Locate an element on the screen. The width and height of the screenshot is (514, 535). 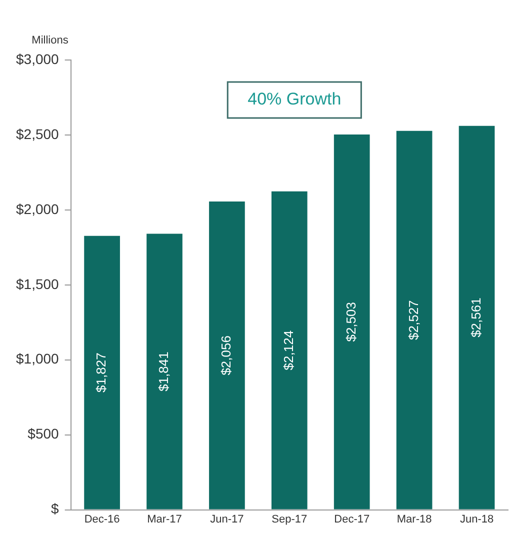
x-tick-label: Dec-16 is located at coordinates (102, 519).